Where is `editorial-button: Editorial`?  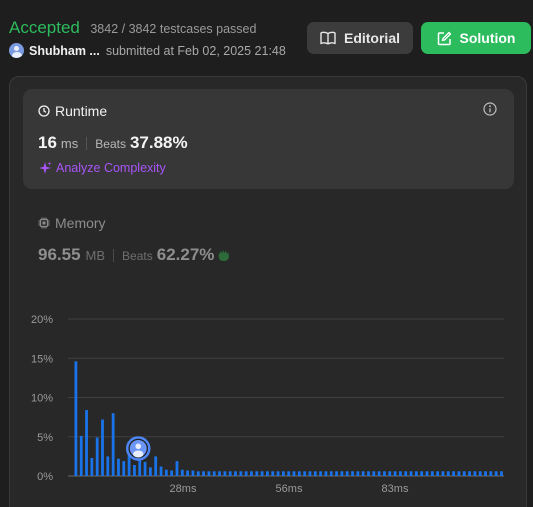
editorial-button: Editorial is located at coordinates (360, 38).